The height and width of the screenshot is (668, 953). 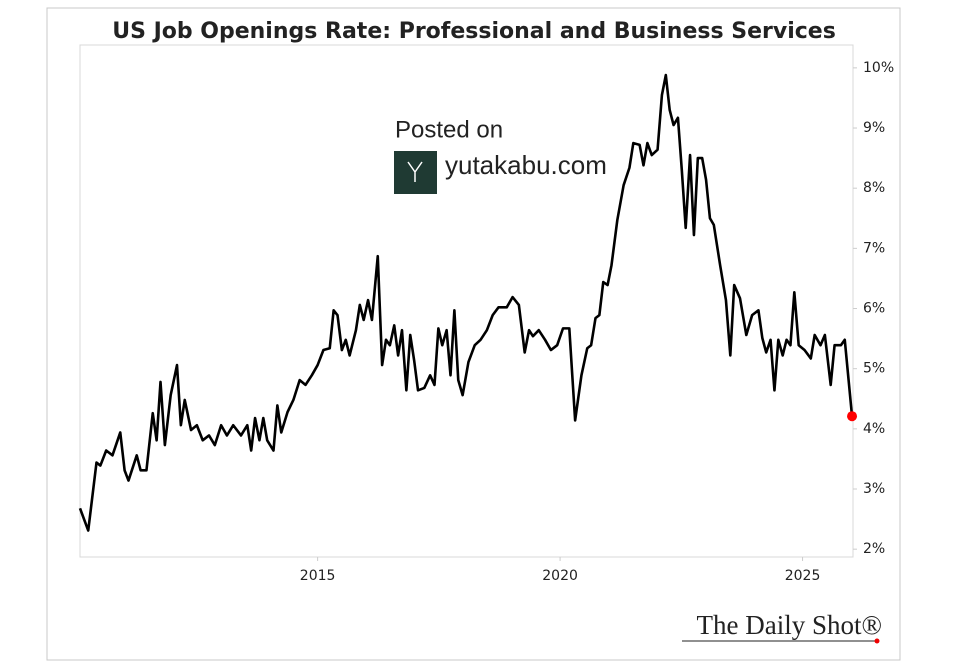 I want to click on watermark-icon-glyph, so click(x=415, y=171).